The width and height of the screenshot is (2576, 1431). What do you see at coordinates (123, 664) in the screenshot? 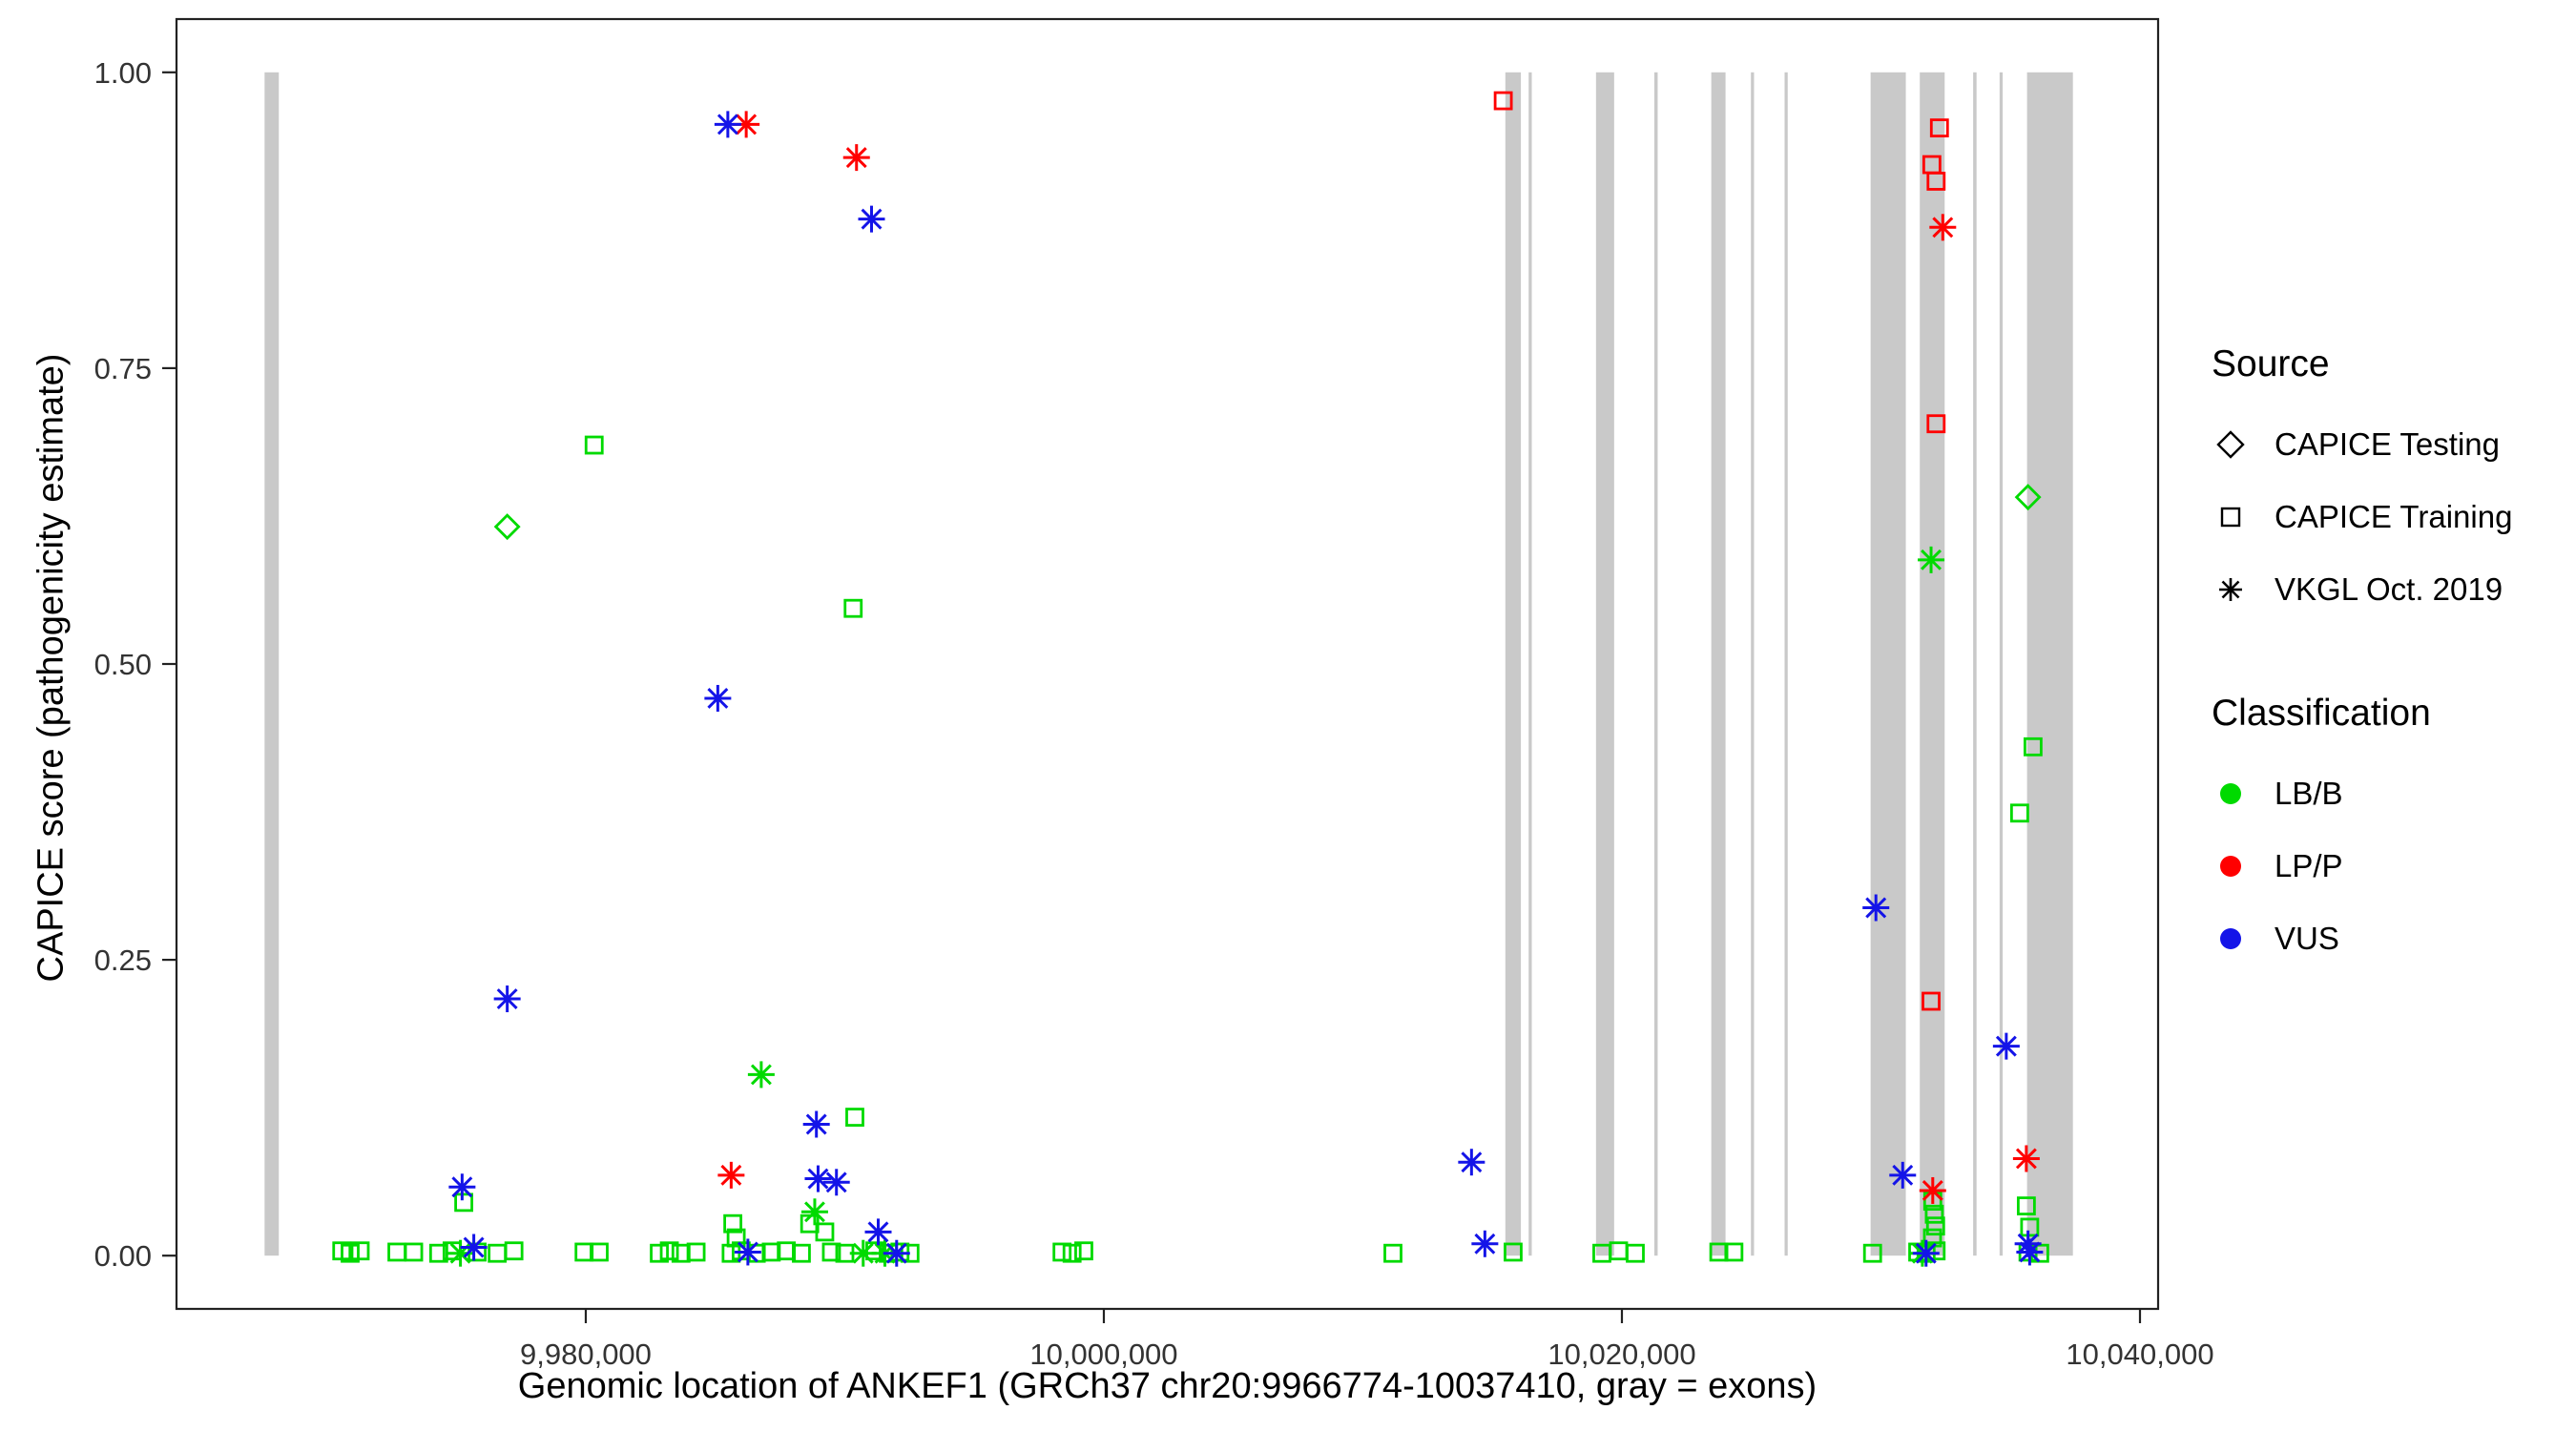
I see `y-tick-label: 0.50` at bounding box center [123, 664].